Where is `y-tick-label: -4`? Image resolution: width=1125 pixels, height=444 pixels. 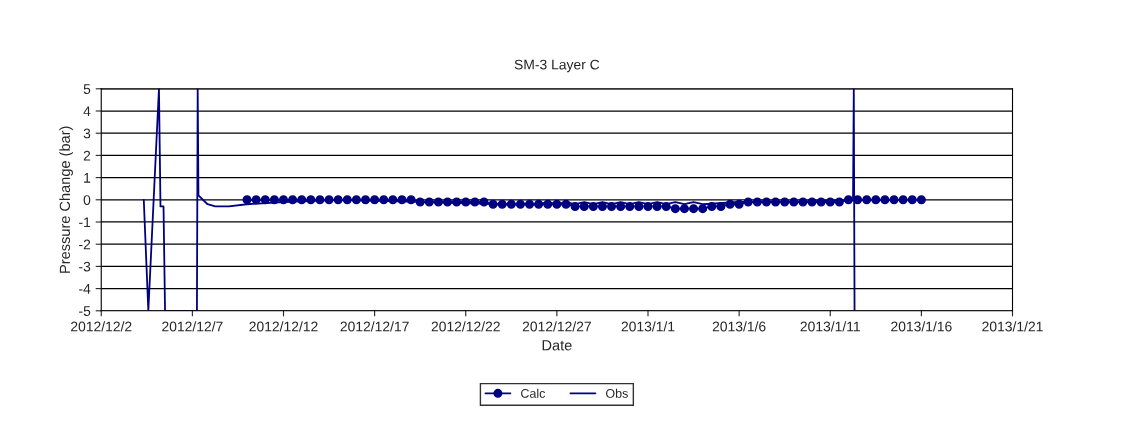 y-tick-label: -4 is located at coordinates (85, 289).